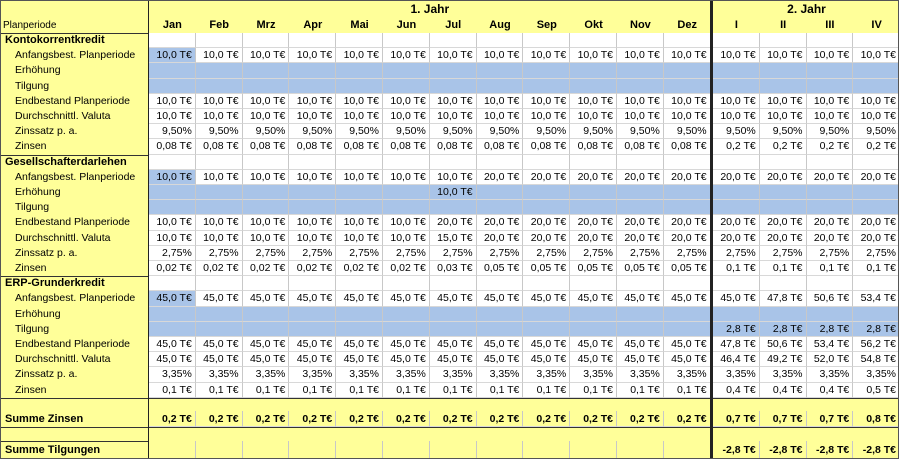 This screenshot has width=899, height=459. What do you see at coordinates (783, 25) in the screenshot?
I see `column-header: II` at bounding box center [783, 25].